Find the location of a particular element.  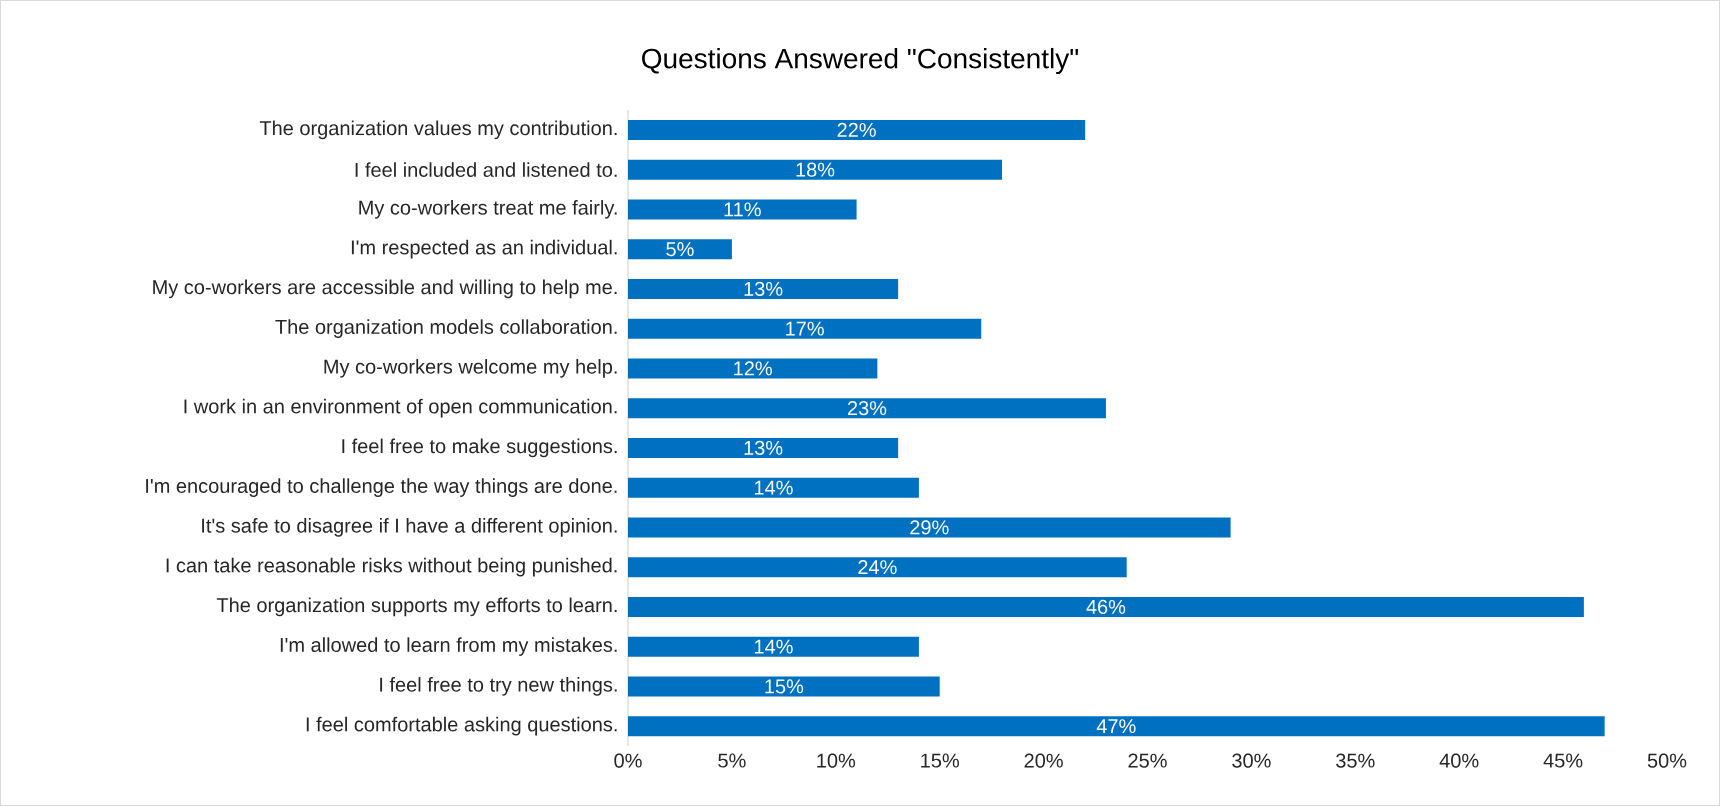

y-tick-label: I feel included and listened to. is located at coordinates (486, 169).